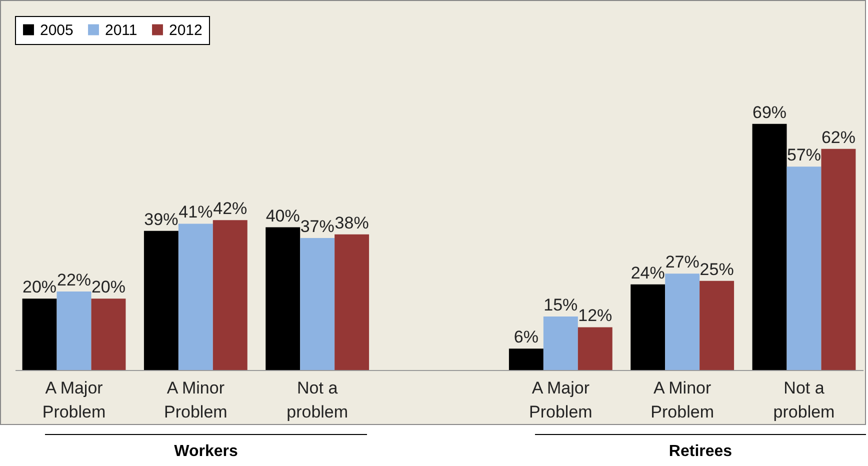 The width and height of the screenshot is (868, 466). I want to click on data-label: 57%, so click(804, 155).